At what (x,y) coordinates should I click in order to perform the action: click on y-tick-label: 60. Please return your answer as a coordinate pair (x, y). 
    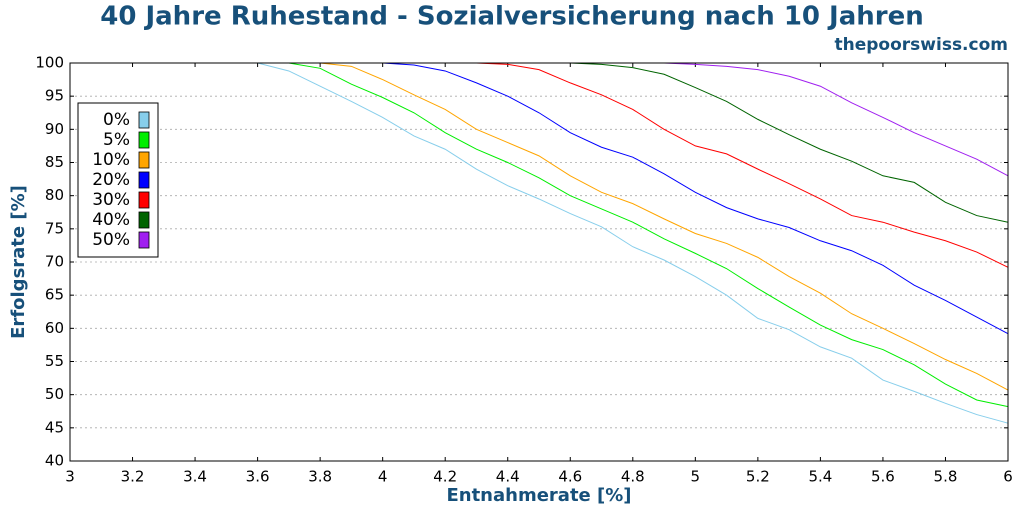
    Looking at the image, I should click on (54, 328).